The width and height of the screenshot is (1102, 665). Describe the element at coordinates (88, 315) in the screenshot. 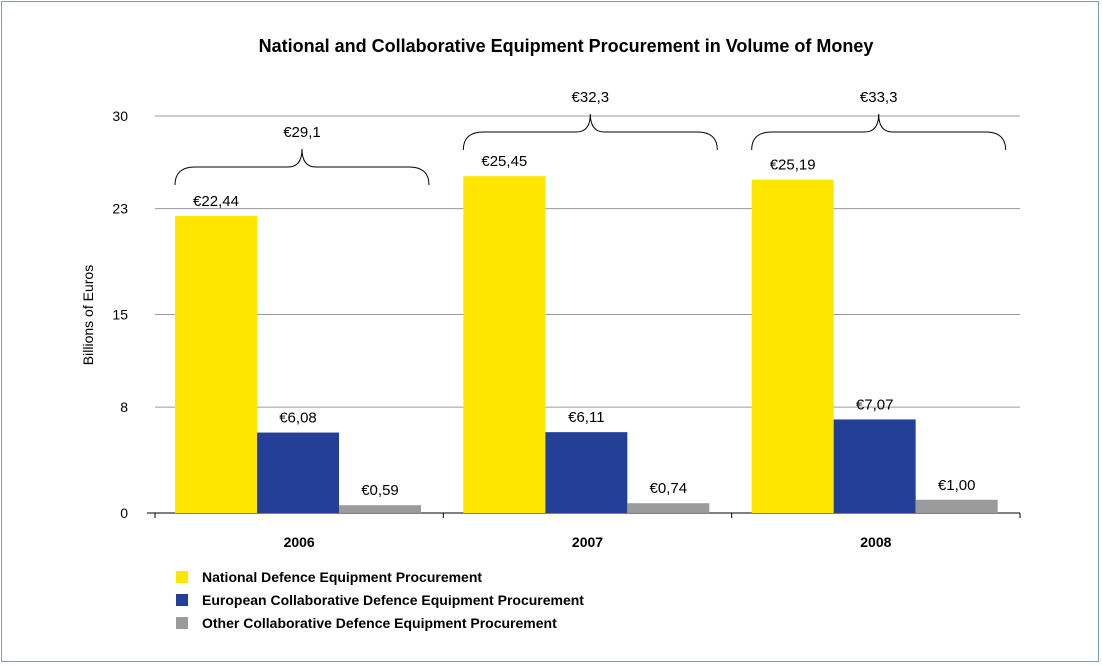

I see `y-axis-label: Billions of Euros` at that location.